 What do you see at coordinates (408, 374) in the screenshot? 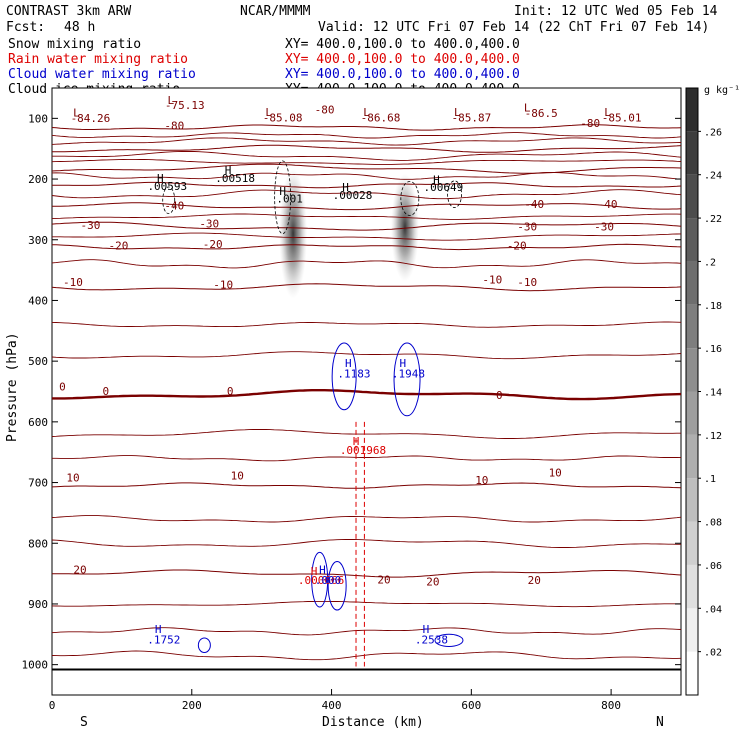
I see `cloud-water-max-label-1: .1948` at bounding box center [408, 374].